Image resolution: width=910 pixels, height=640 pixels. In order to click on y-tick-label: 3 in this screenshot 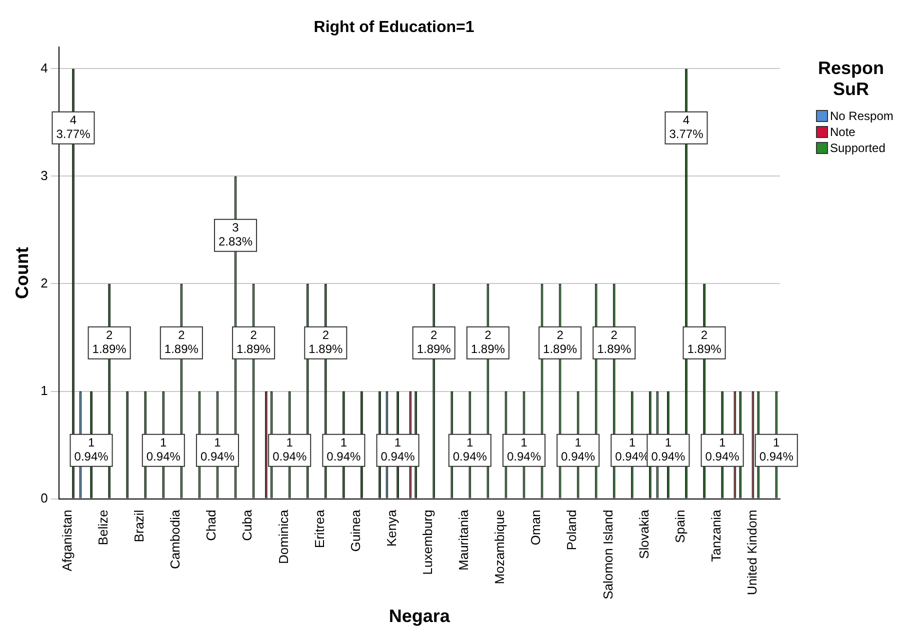, I will do `click(44, 175)`.